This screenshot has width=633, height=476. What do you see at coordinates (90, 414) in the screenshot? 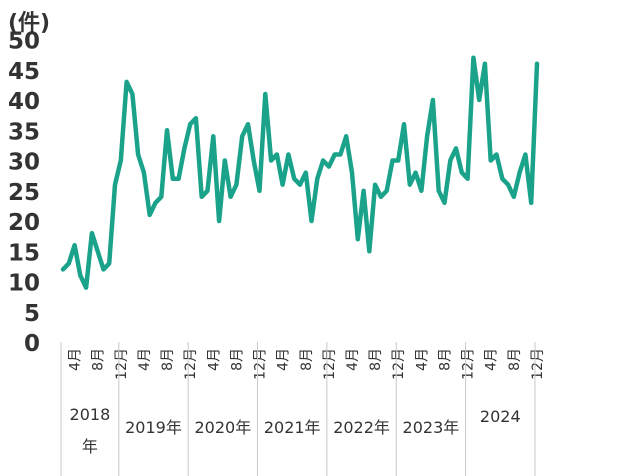
I see `year-label: 2018` at bounding box center [90, 414].